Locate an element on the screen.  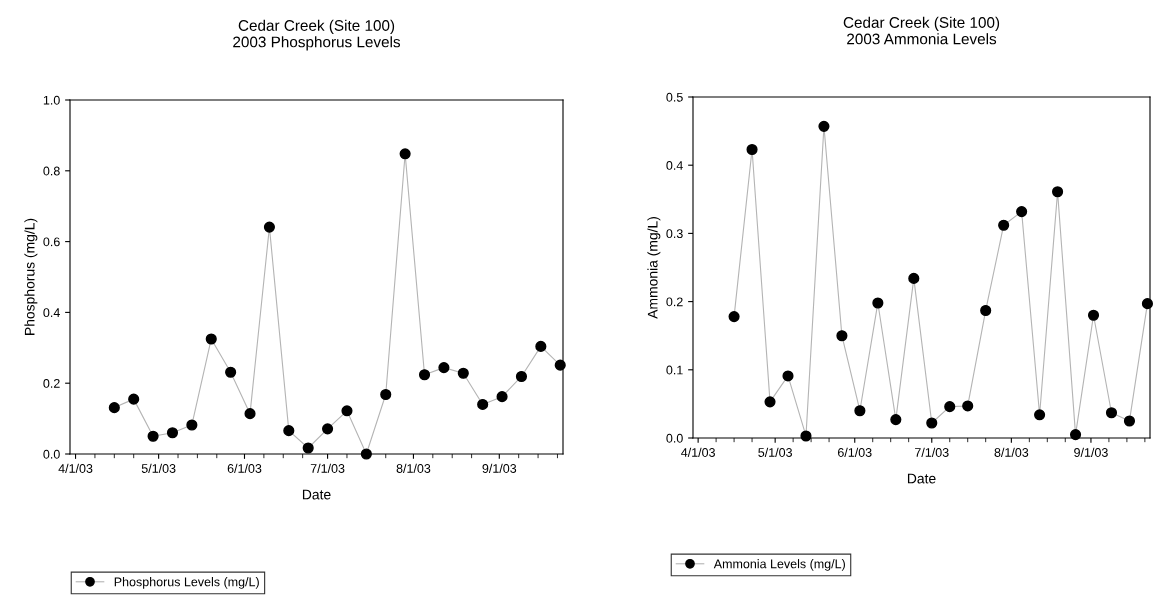
chart-title: Cedar Creek (Site 100) 2003 Ammonia Levels is located at coordinates (921, 30).